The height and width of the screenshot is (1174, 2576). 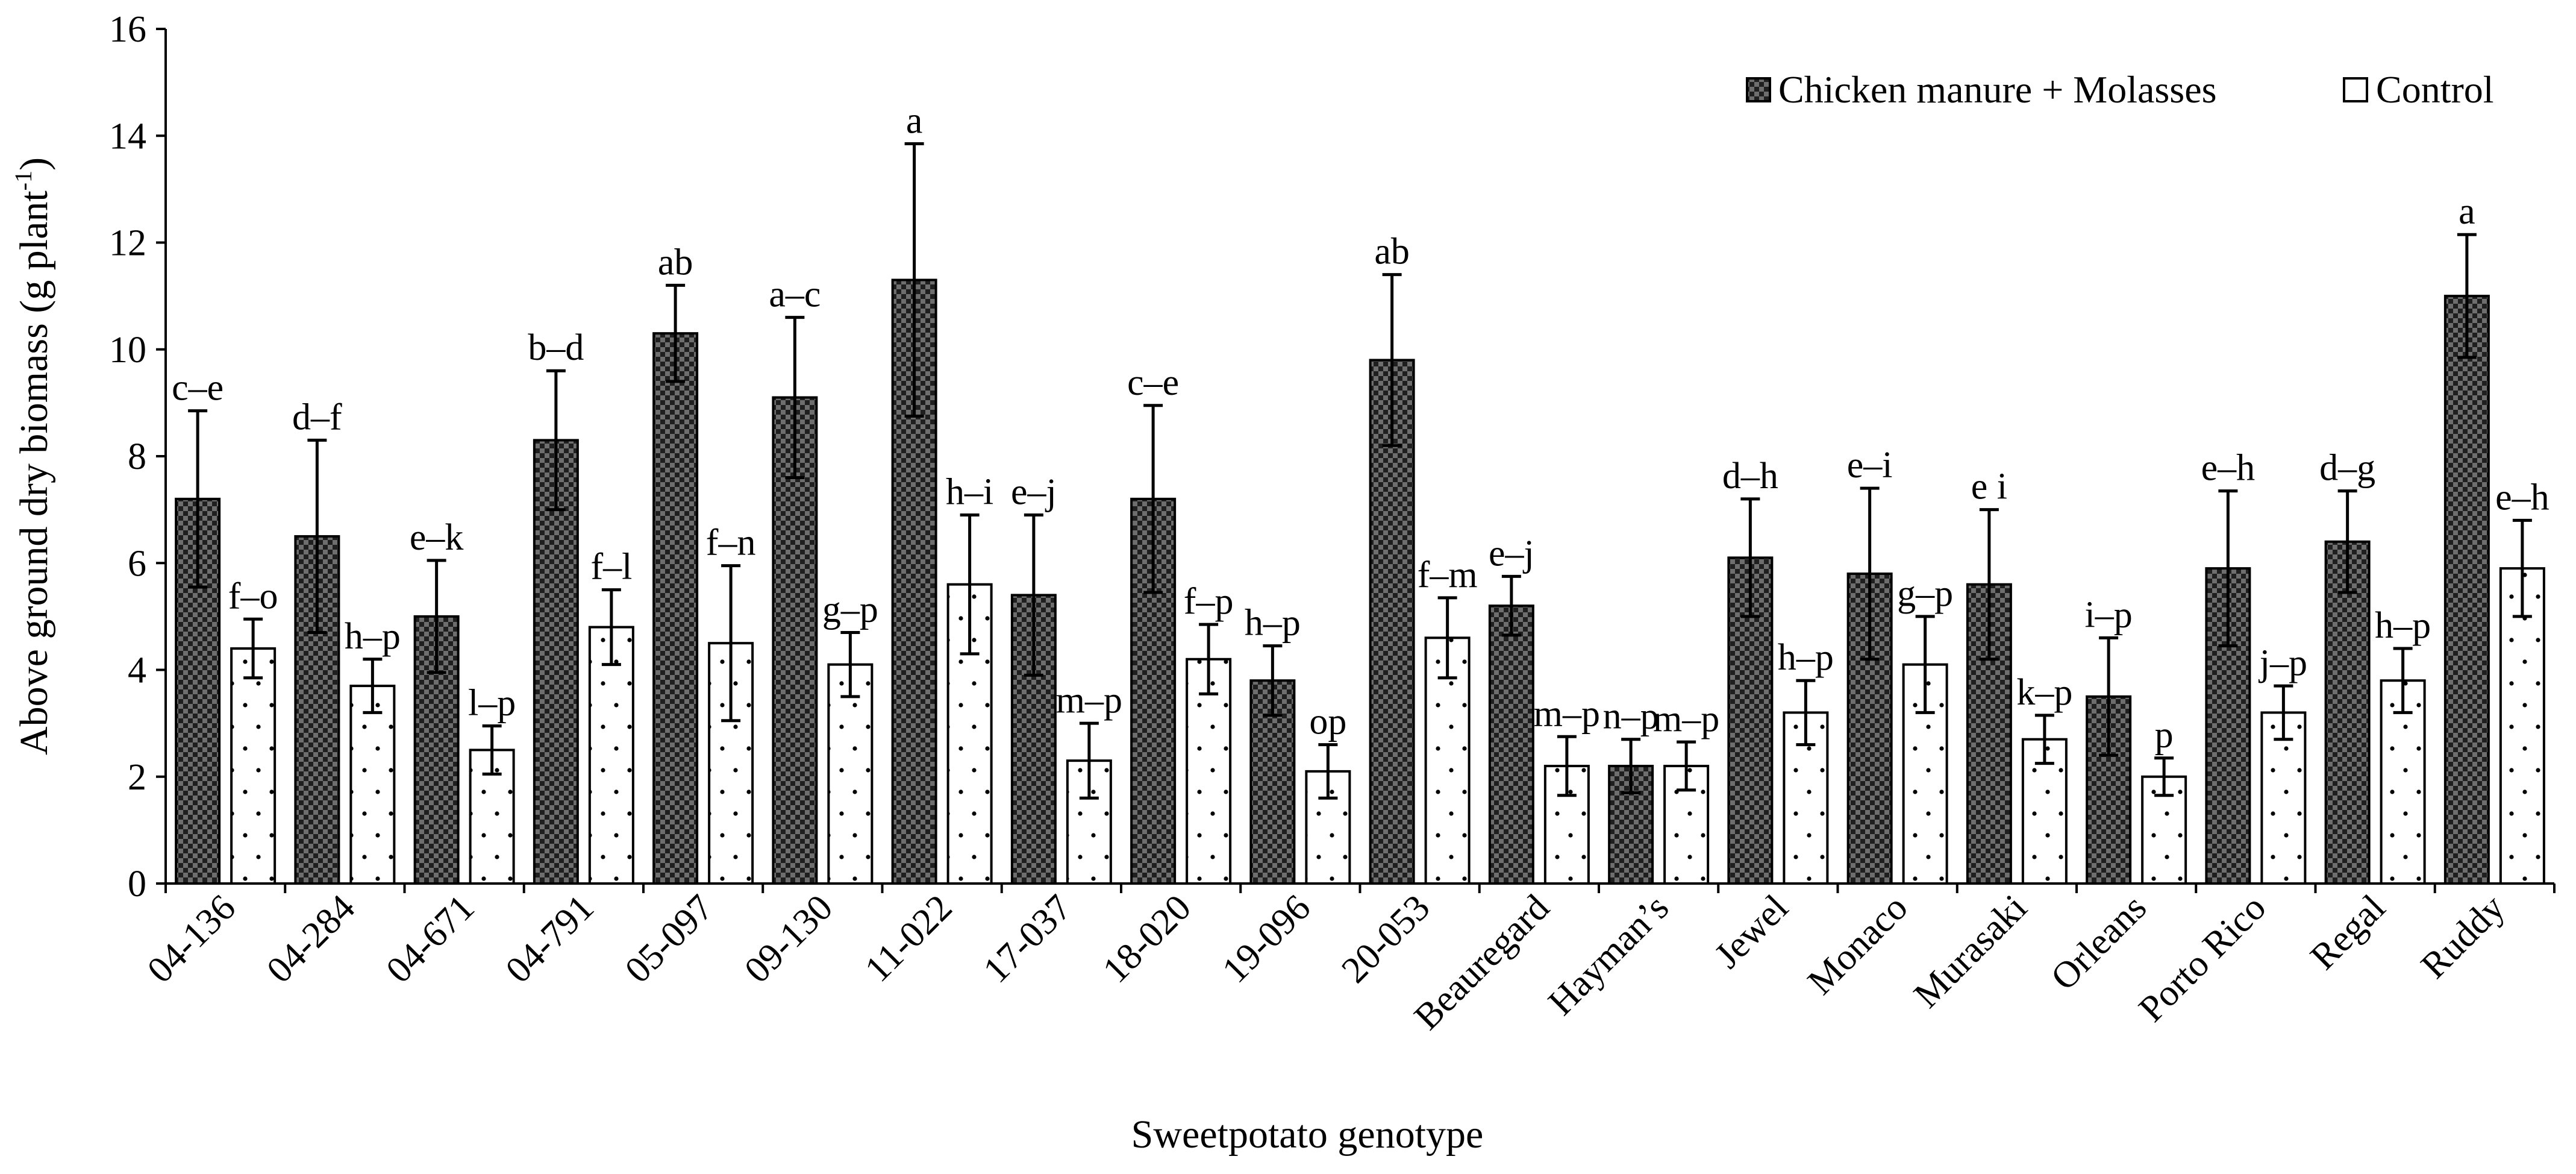 What do you see at coordinates (2348, 932) in the screenshot?
I see `x-category-label: Regal` at bounding box center [2348, 932].